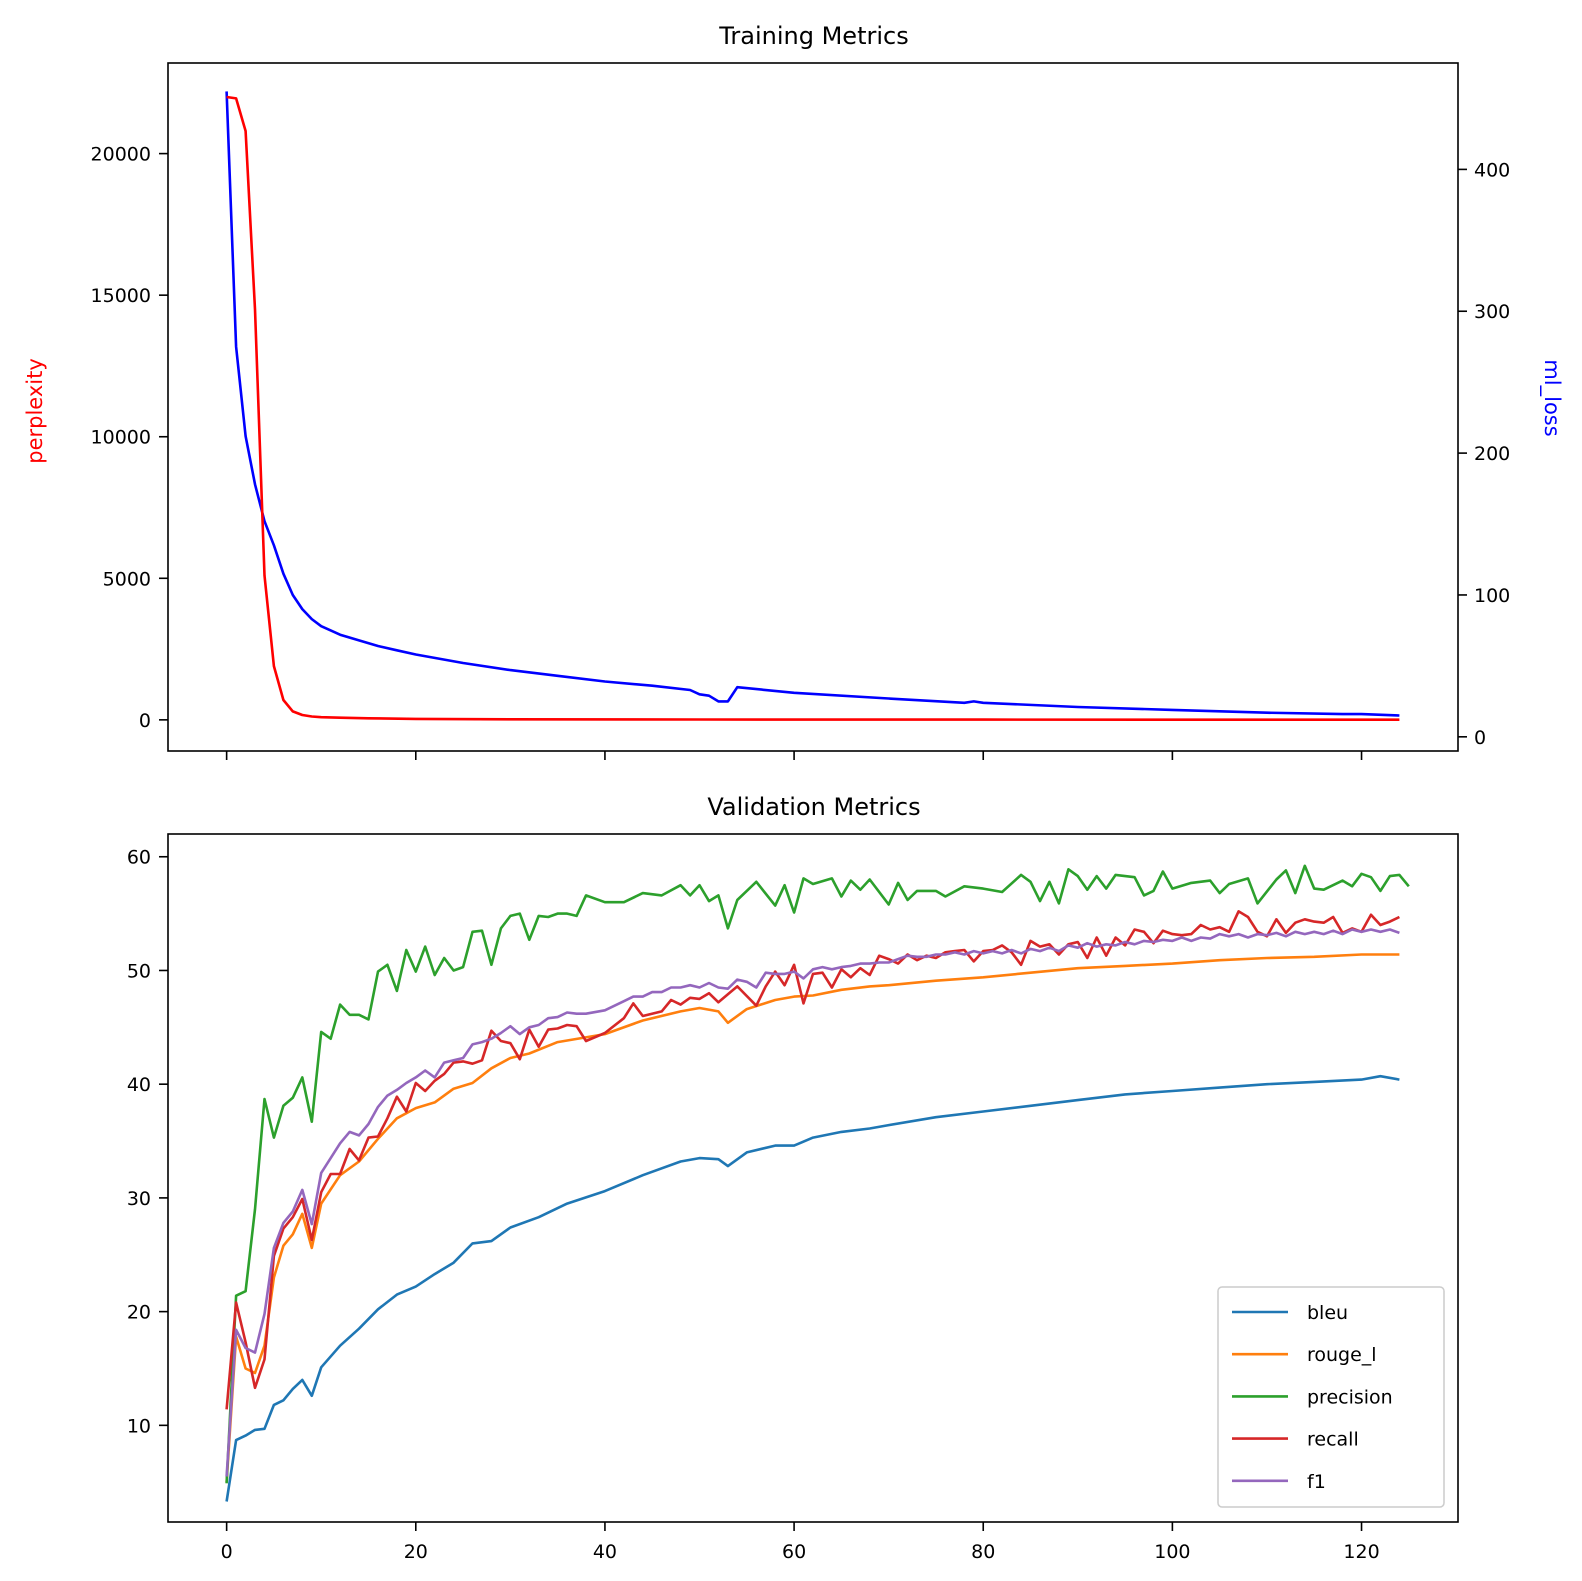 This screenshot has height=1581, width=1582. I want to click on x-tick-label: 40, so click(605, 1552).